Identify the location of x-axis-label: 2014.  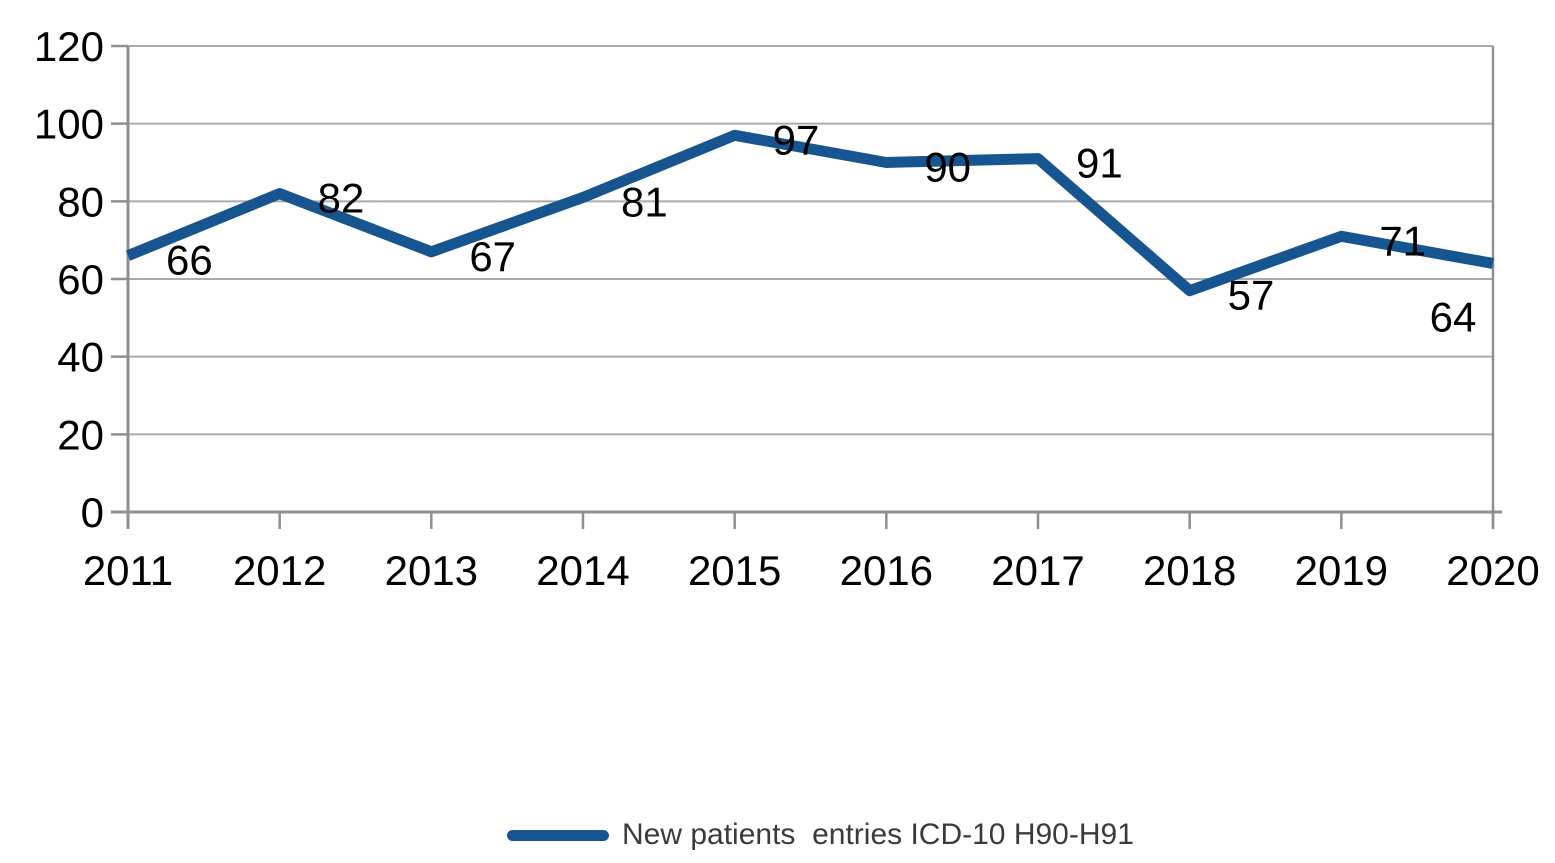
(582, 570).